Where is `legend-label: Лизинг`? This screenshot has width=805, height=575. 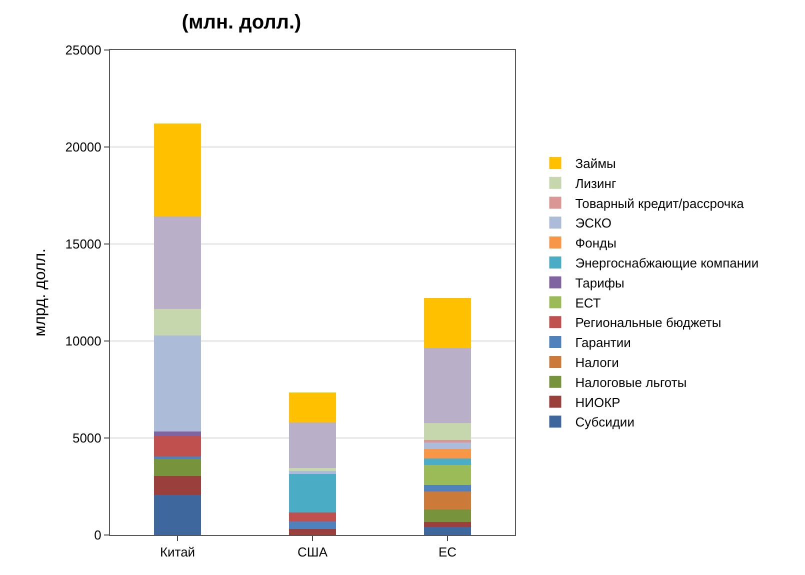 legend-label: Лизинг is located at coordinates (595, 183).